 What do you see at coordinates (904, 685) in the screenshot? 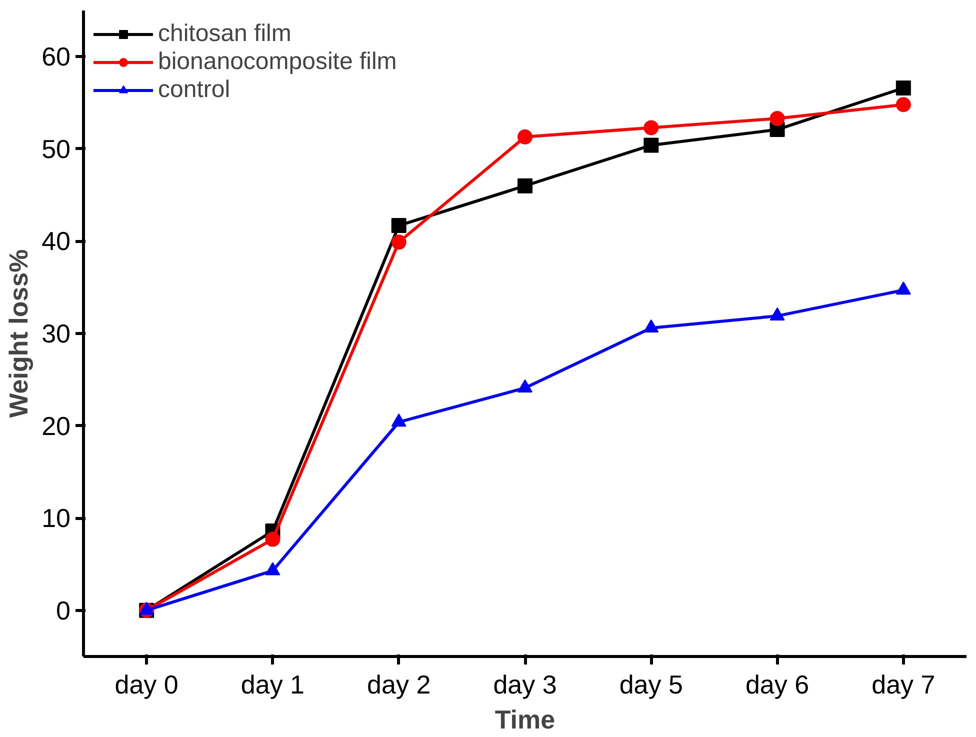
I see `x-tick-label: day 7` at bounding box center [904, 685].